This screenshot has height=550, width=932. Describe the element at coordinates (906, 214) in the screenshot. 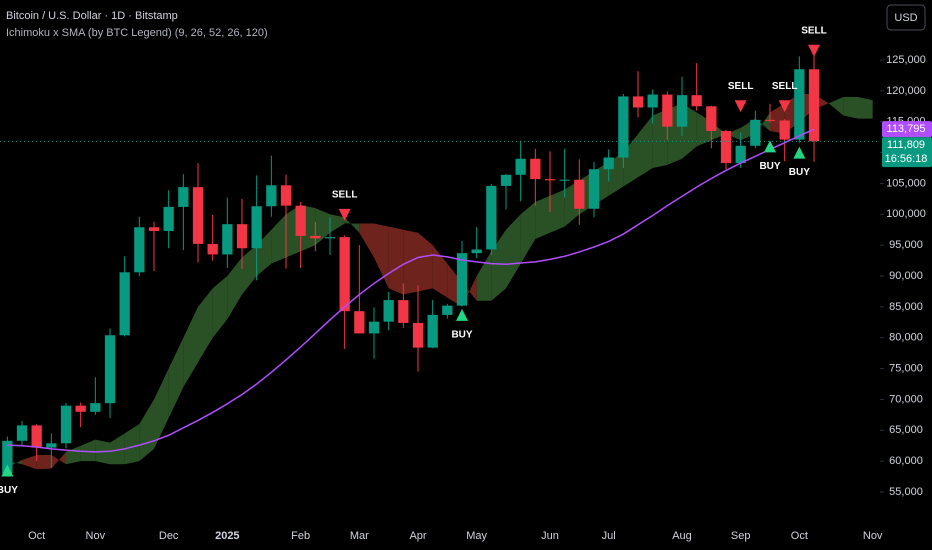

I see `y-tick-label: 100,000` at that location.